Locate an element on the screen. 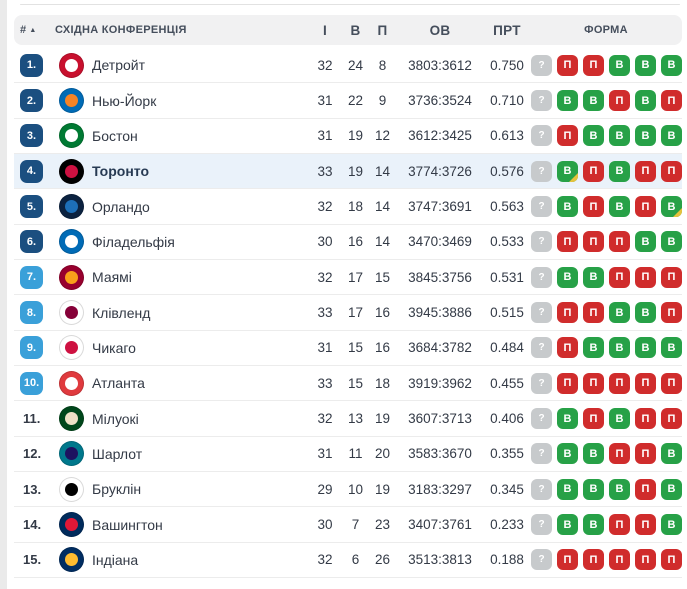 The image size is (687, 589). team-name: Атланта is located at coordinates (118, 383).